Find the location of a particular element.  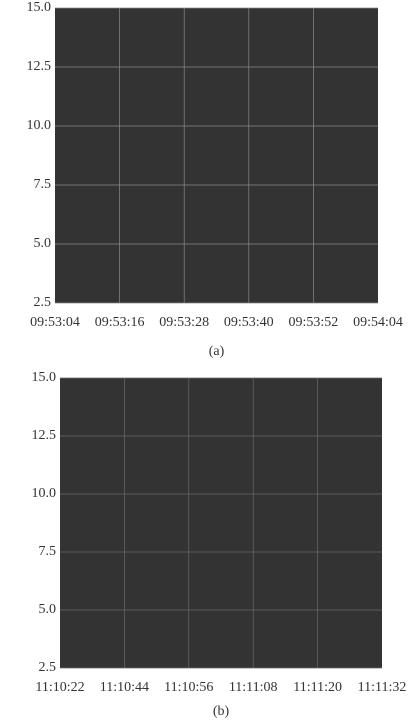

x-tick-label: 11:10:44 is located at coordinates (124, 687).